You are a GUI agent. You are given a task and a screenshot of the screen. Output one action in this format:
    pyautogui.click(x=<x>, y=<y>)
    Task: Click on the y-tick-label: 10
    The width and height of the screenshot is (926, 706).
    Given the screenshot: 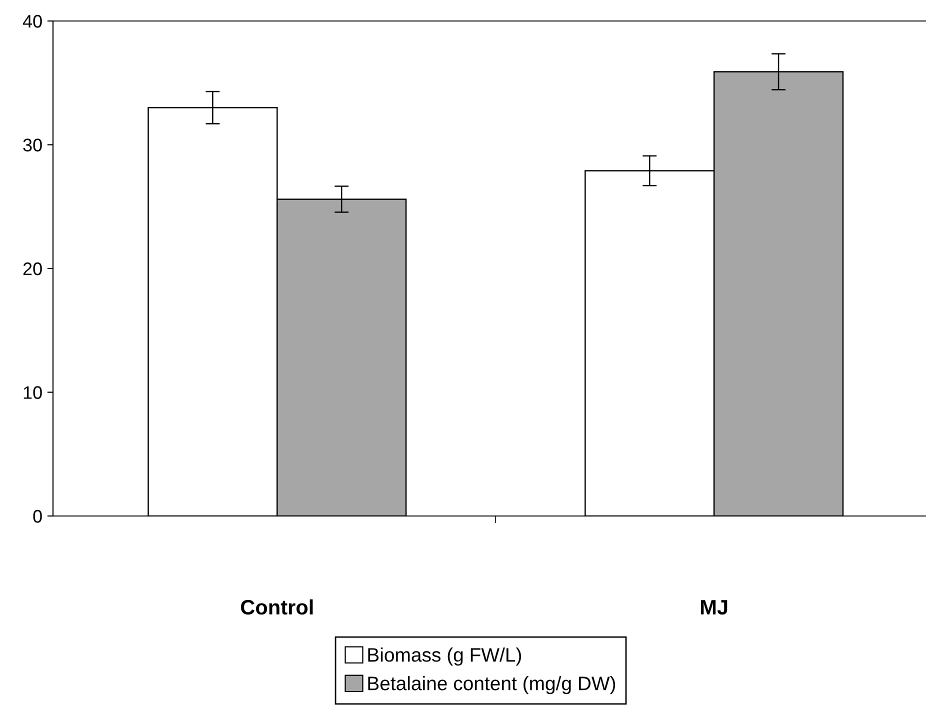 What is the action you would take?
    pyautogui.click(x=33, y=392)
    